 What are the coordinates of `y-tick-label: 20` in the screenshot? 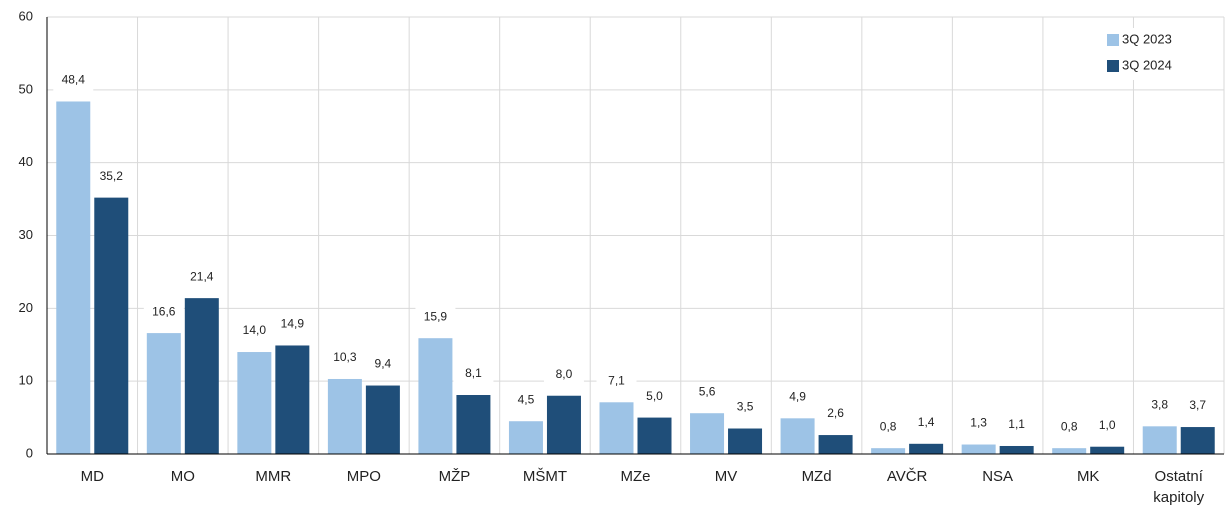 It's located at (26, 307).